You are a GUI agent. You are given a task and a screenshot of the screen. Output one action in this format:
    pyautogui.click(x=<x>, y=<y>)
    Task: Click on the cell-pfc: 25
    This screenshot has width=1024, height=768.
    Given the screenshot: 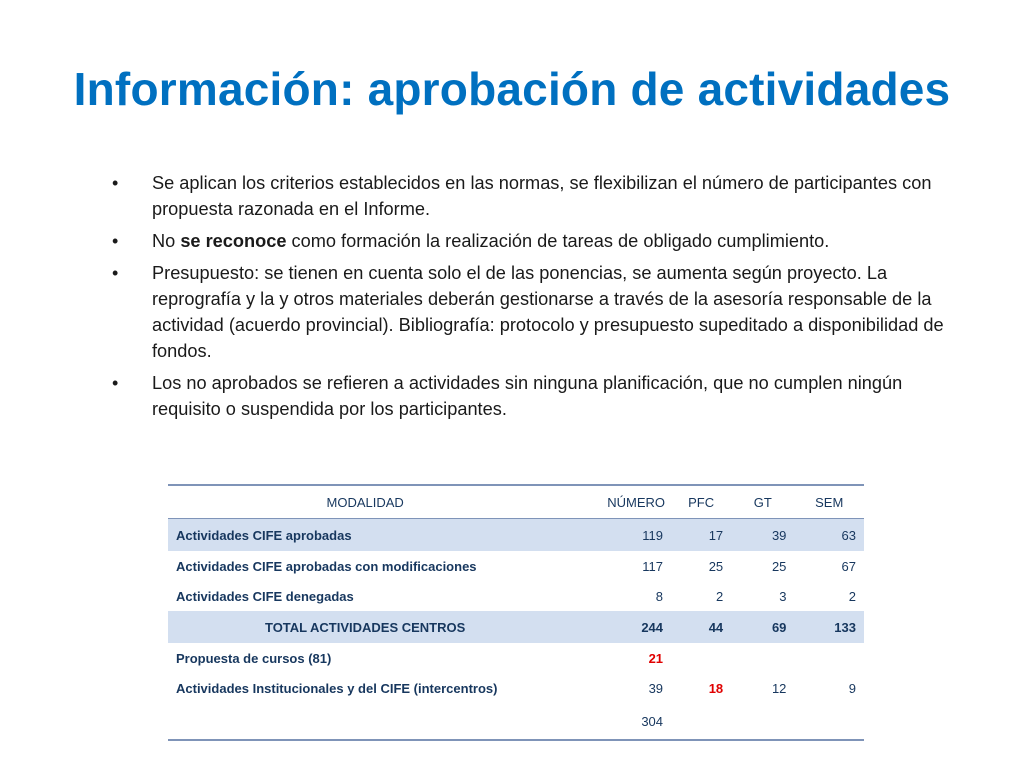 What is the action you would take?
    pyautogui.click(x=716, y=566)
    